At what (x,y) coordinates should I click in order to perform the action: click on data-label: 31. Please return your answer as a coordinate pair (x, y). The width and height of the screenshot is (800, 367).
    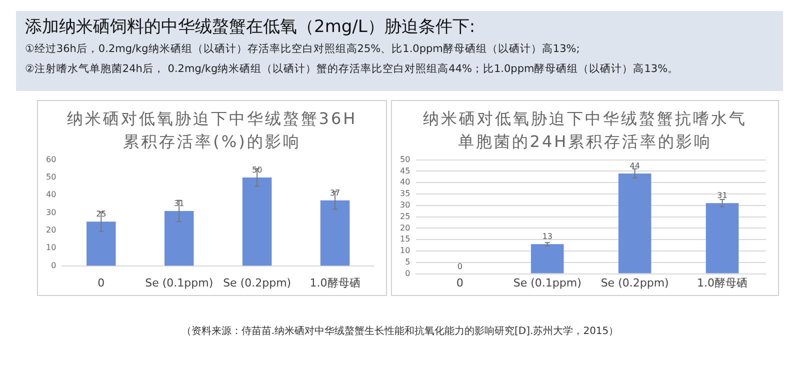
    Looking at the image, I should click on (722, 195).